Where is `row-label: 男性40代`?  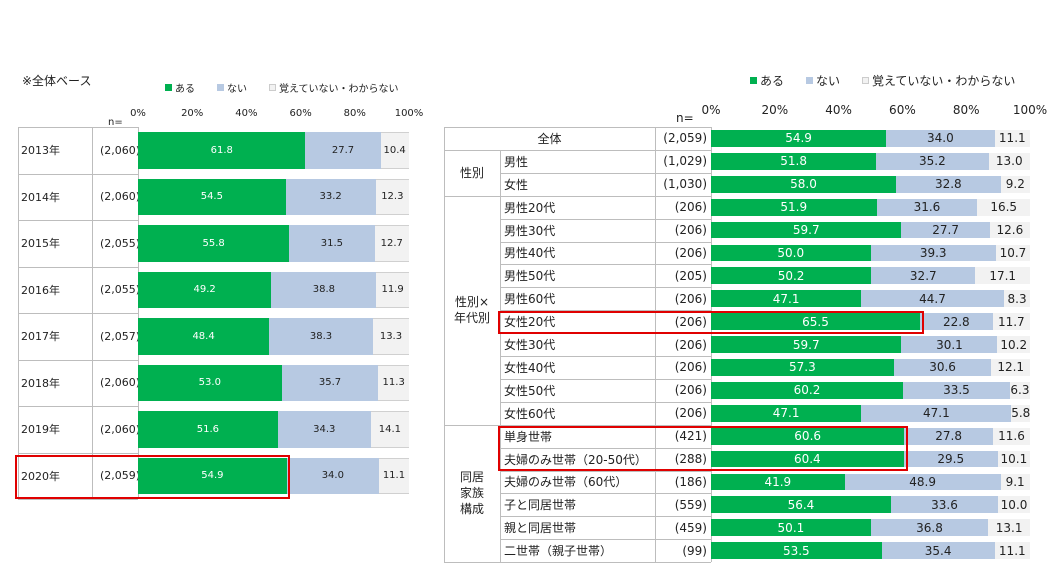
row-label: 男性40代 is located at coordinates (530, 253).